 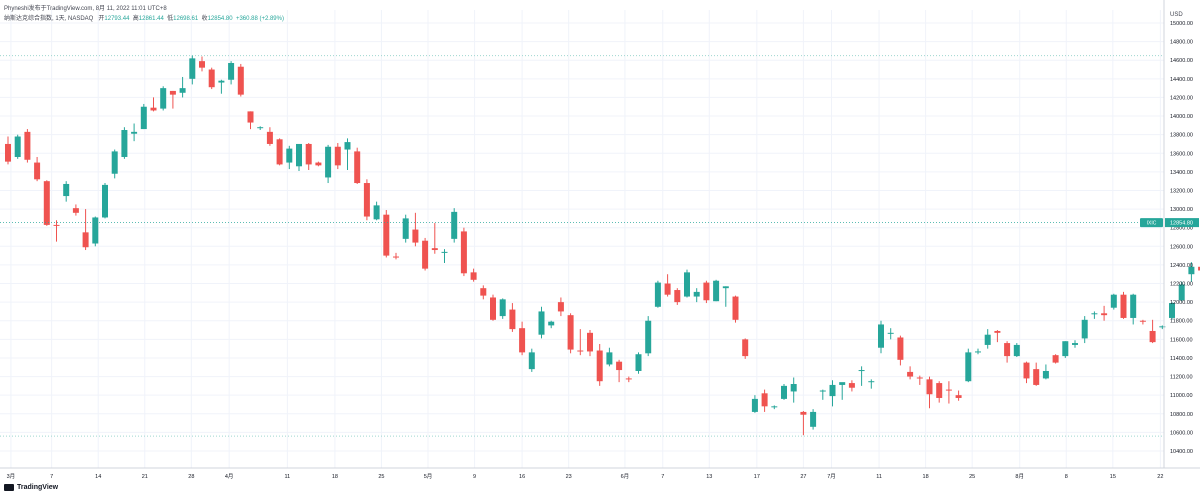 What do you see at coordinates (38, 487) in the screenshot?
I see `tradingview-logo-text: TradingView` at bounding box center [38, 487].